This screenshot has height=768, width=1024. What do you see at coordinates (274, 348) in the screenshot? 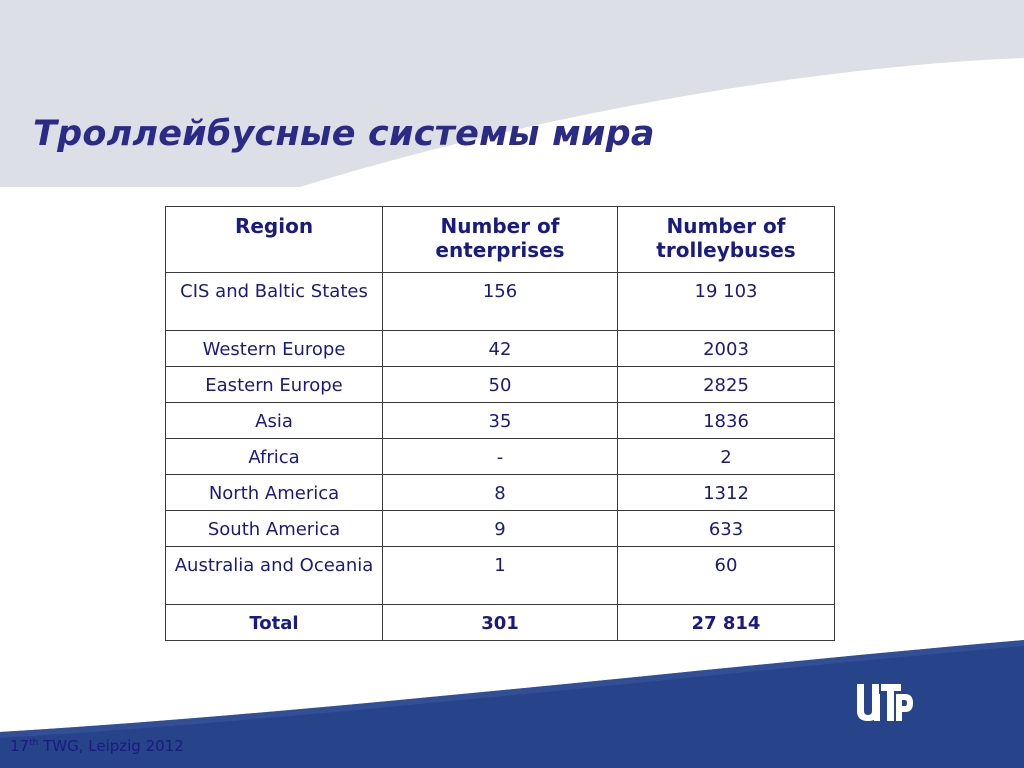
I see `cell-region: Western Europe` at bounding box center [274, 348].